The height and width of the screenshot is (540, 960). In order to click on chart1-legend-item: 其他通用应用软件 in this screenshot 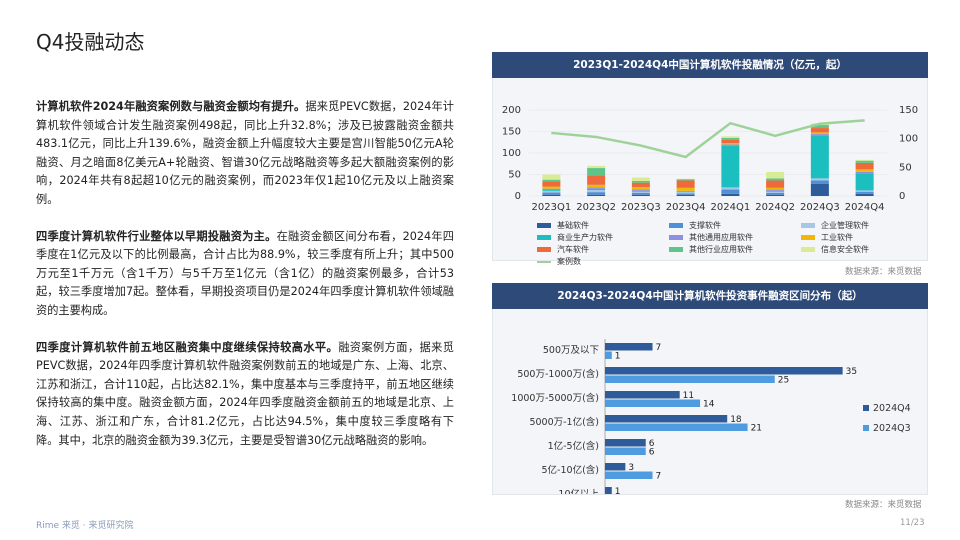, I will do `click(711, 237)`.